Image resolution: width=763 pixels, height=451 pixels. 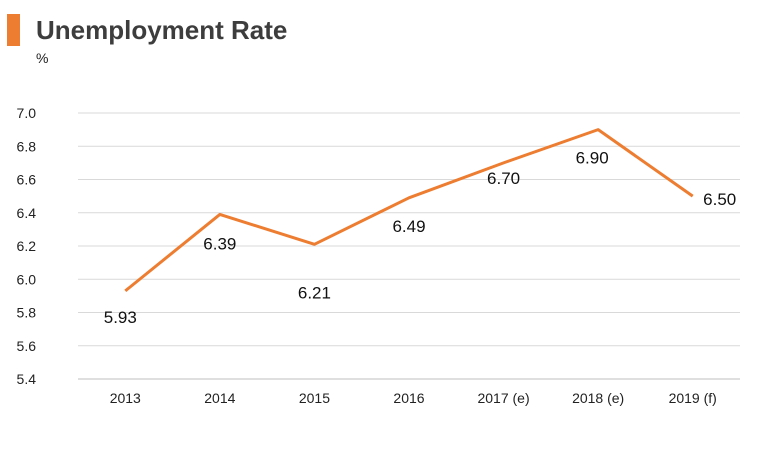 What do you see at coordinates (693, 398) in the screenshot?
I see `x-tick-label: 2019 (f)` at bounding box center [693, 398].